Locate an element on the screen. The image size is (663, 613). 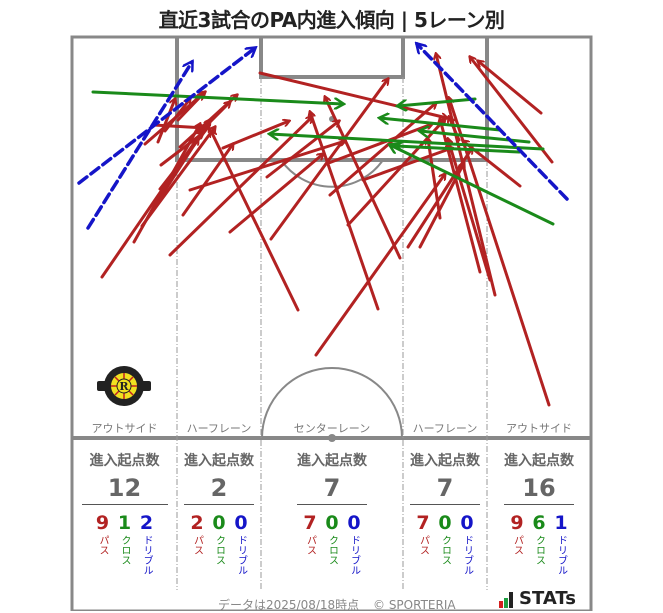
stats-bar-red-icon is located at coordinates (501, 604).